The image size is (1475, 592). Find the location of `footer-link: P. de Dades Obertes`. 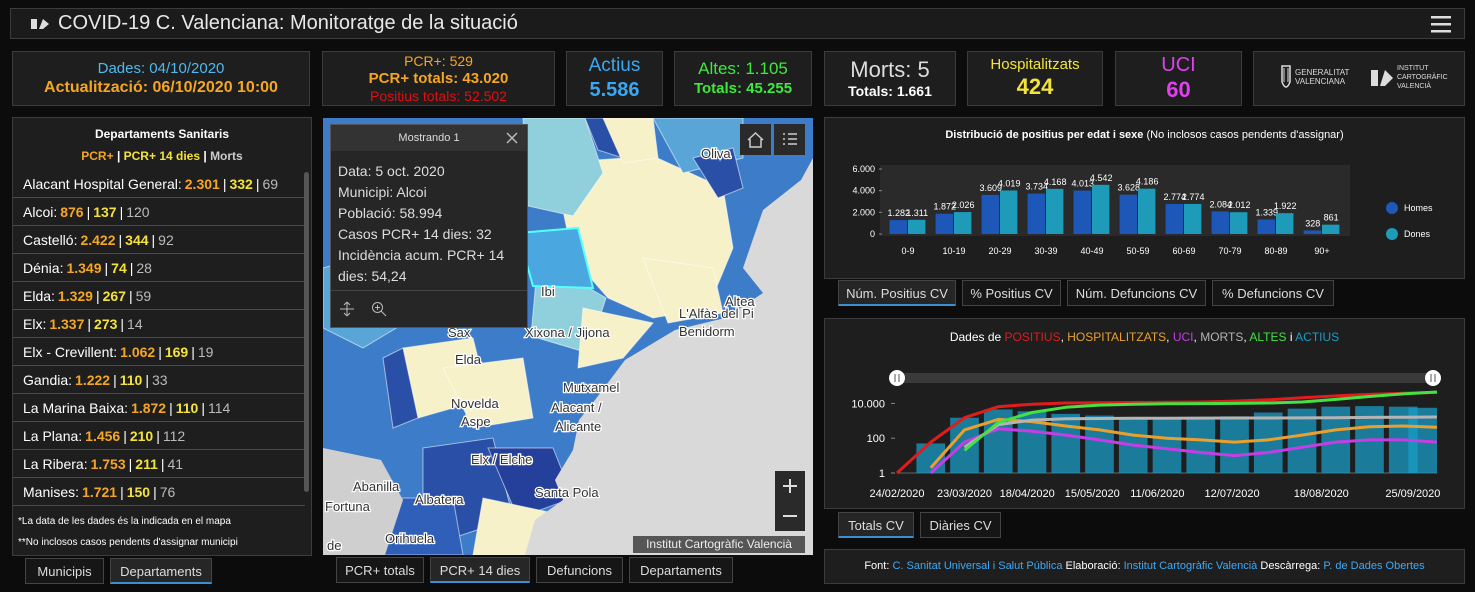

footer-link: P. de Dades Obertes is located at coordinates (1374, 566).